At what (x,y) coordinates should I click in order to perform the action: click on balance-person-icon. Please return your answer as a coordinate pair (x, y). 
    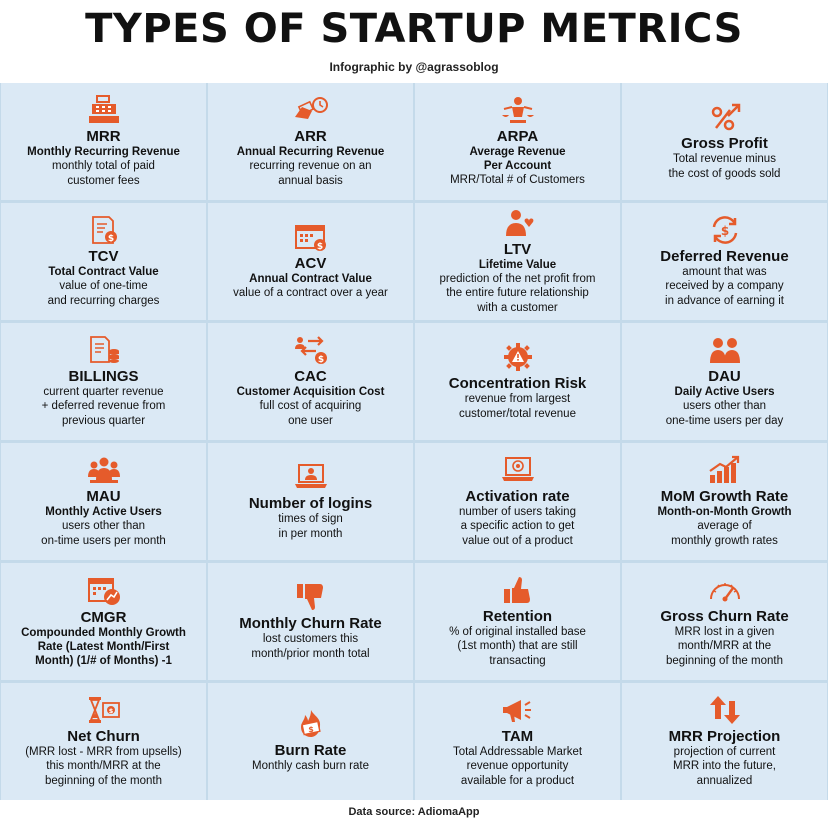
    Looking at the image, I should click on (518, 110).